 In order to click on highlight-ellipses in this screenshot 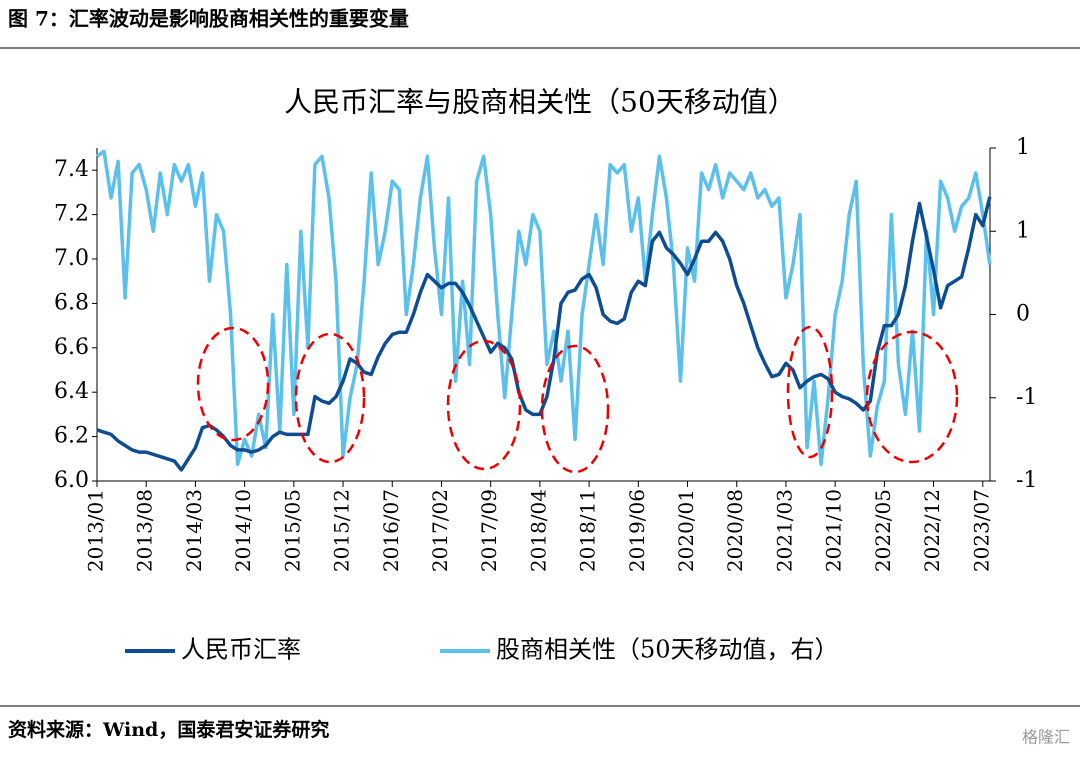, I will do `click(577, 399)`.